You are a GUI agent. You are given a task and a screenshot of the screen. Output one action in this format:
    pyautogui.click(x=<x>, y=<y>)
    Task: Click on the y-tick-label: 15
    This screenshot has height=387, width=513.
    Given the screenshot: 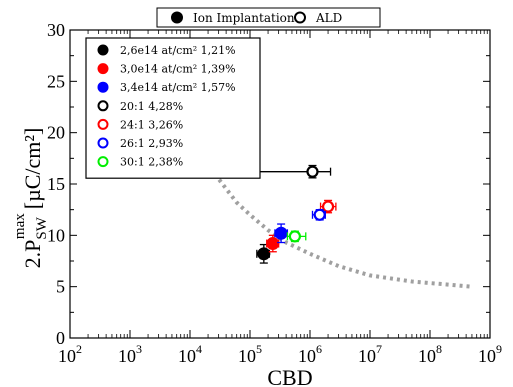 What is the action you would take?
    pyautogui.click(x=56, y=184)
    